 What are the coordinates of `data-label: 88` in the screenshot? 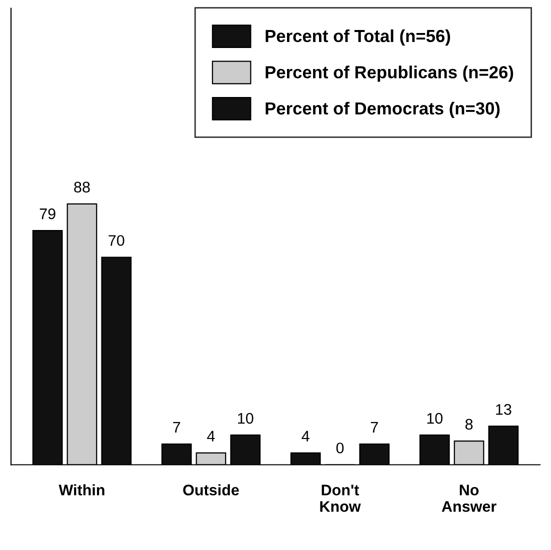 It's located at (82, 187).